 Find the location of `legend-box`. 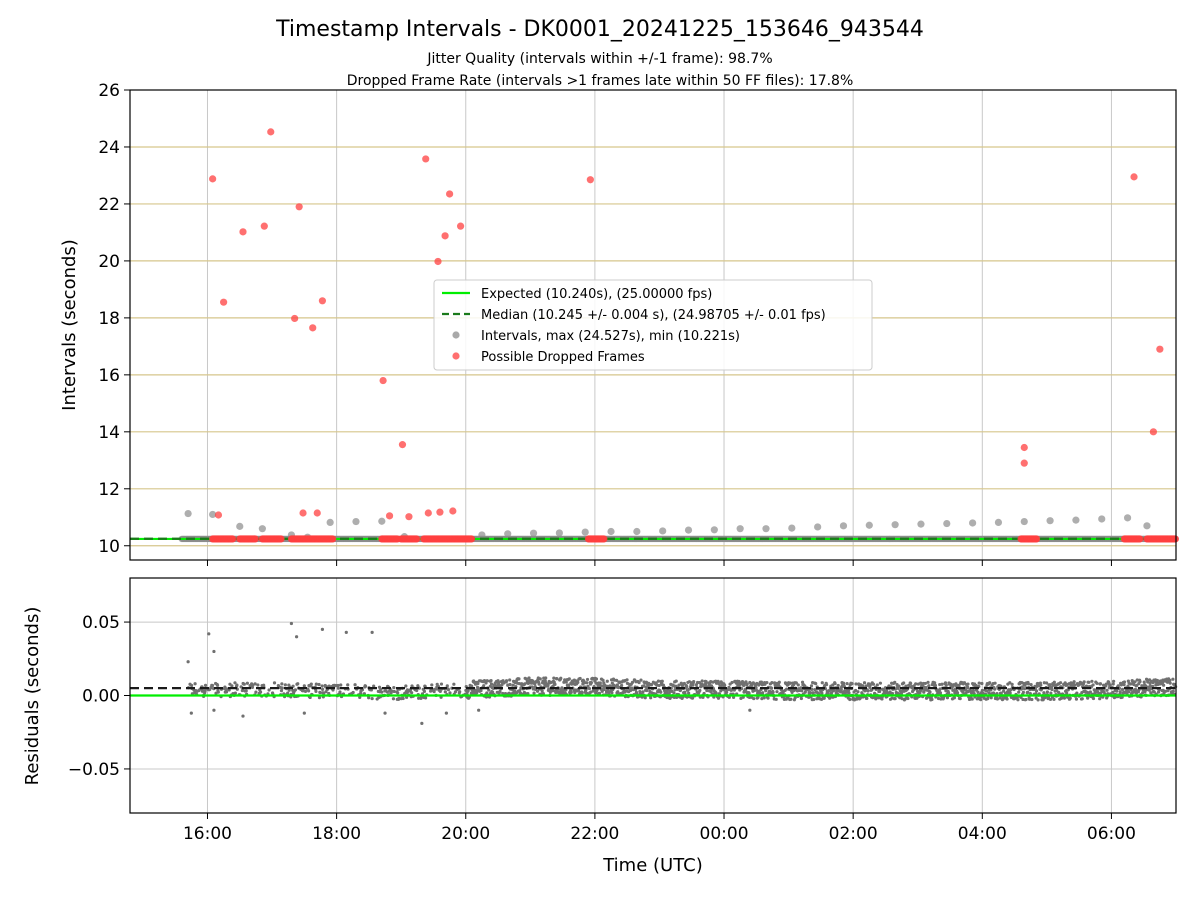

legend-box is located at coordinates (653, 325).